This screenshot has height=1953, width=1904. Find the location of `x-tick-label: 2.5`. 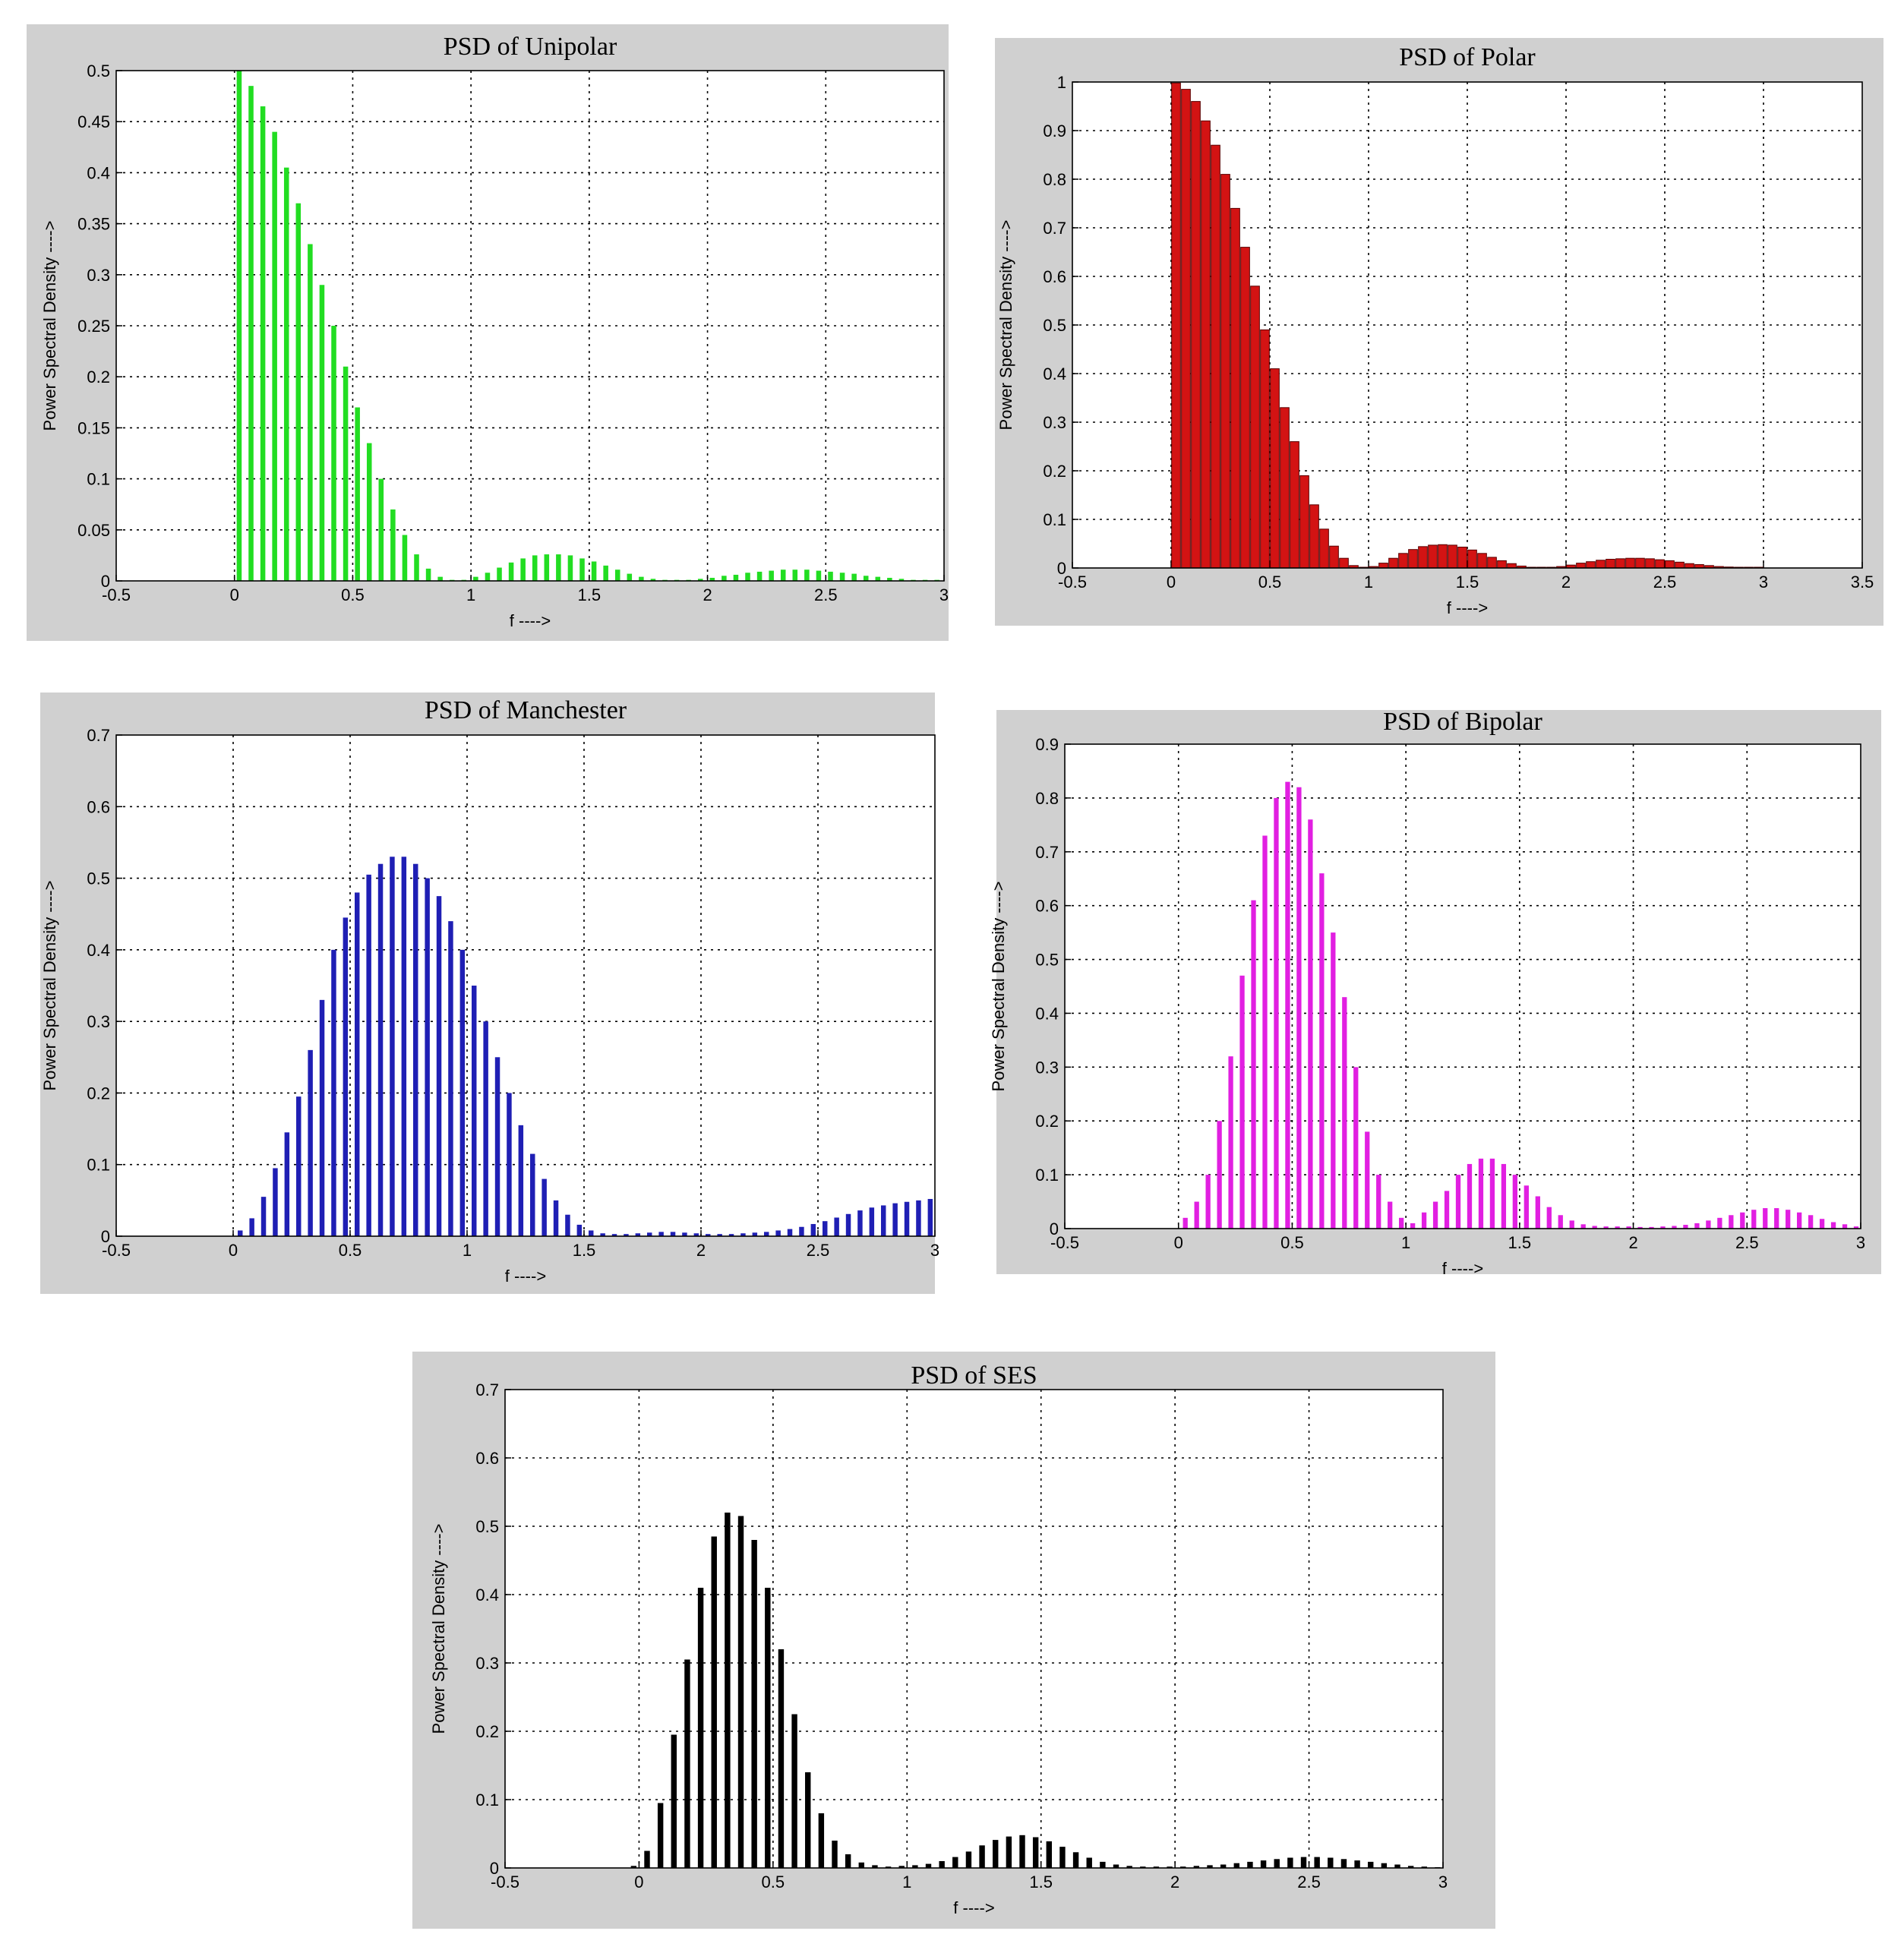

x-tick-label: 2.5 is located at coordinates (826, 594).